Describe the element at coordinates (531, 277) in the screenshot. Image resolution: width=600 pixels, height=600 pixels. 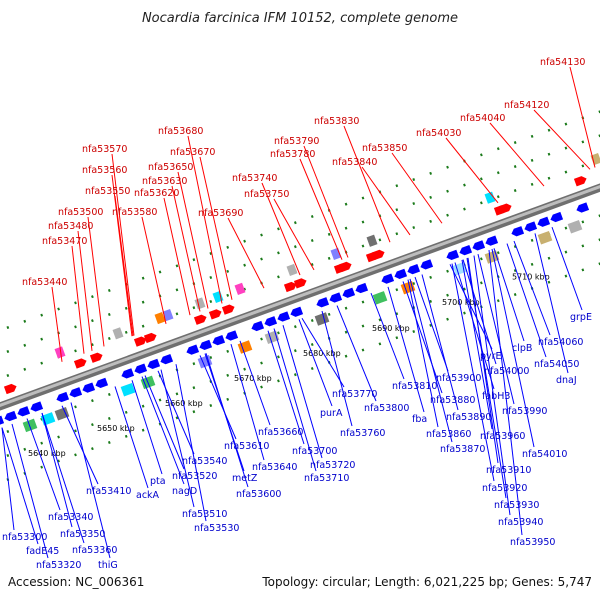
I see `scale-tick-label: 5710 kbp` at that location.